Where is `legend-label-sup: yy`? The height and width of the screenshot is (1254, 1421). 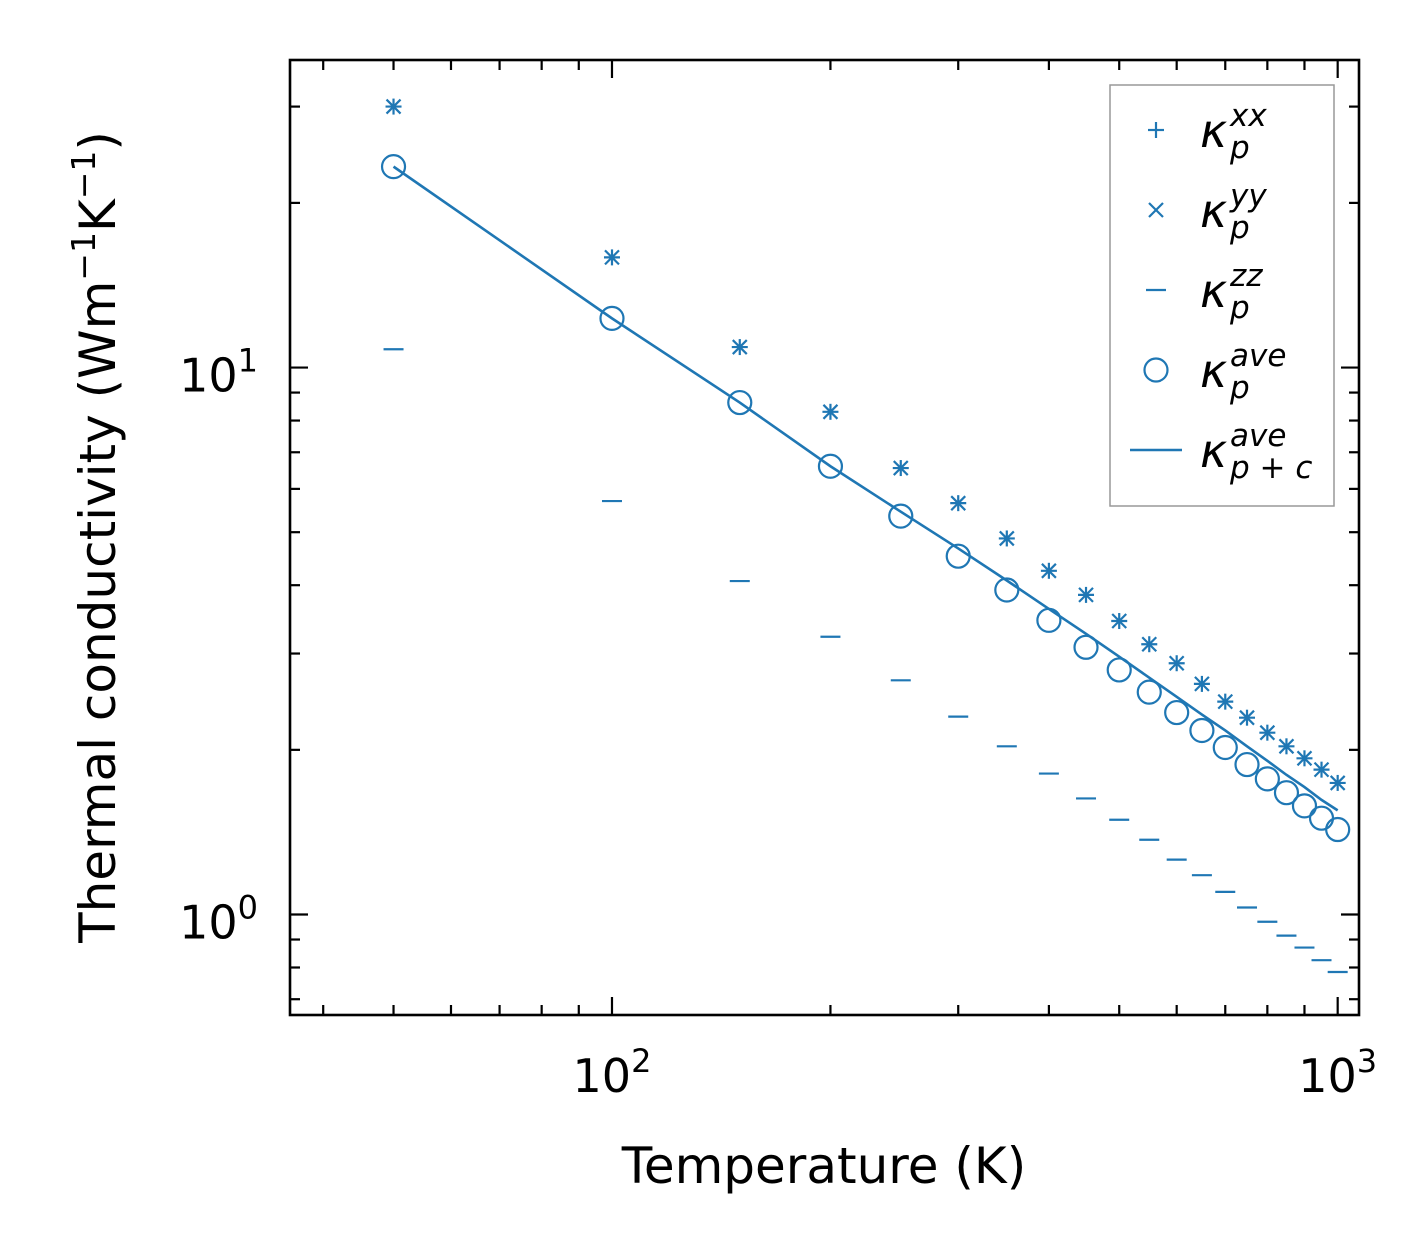 legend-label-sup: yy is located at coordinates (1248, 196).